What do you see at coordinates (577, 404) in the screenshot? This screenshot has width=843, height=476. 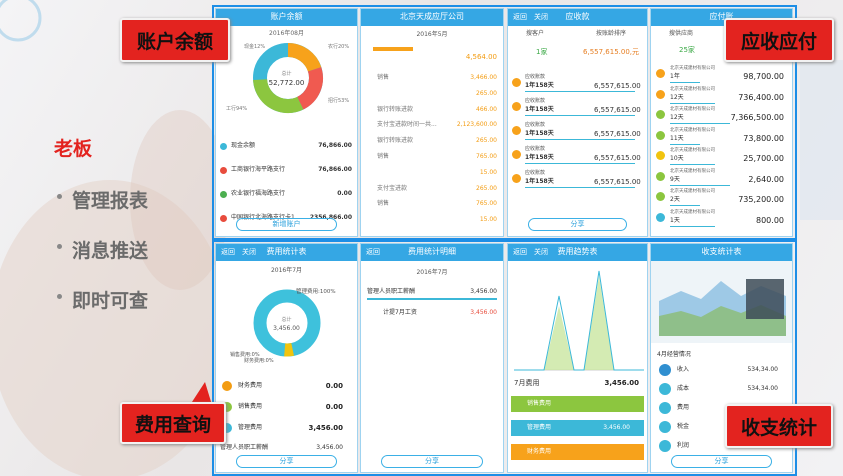 I see `expense-bar: 销售费用` at bounding box center [577, 404].